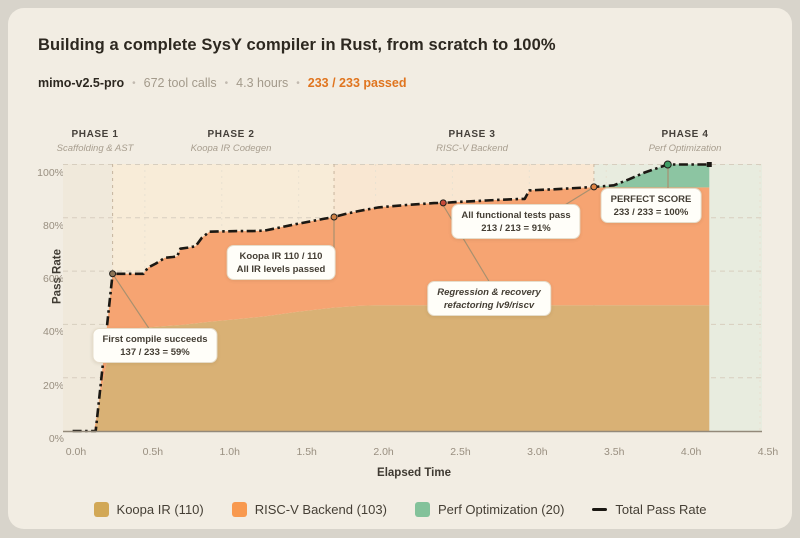 The height and width of the screenshot is (538, 800). Describe the element at coordinates (422, 509) in the screenshot. I see `perf-optimization-swatch-icon` at that location.